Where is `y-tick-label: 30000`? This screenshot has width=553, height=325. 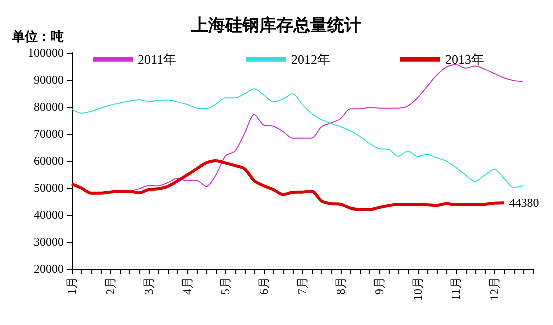 y-tick-label: 30000 is located at coordinates (49, 242).